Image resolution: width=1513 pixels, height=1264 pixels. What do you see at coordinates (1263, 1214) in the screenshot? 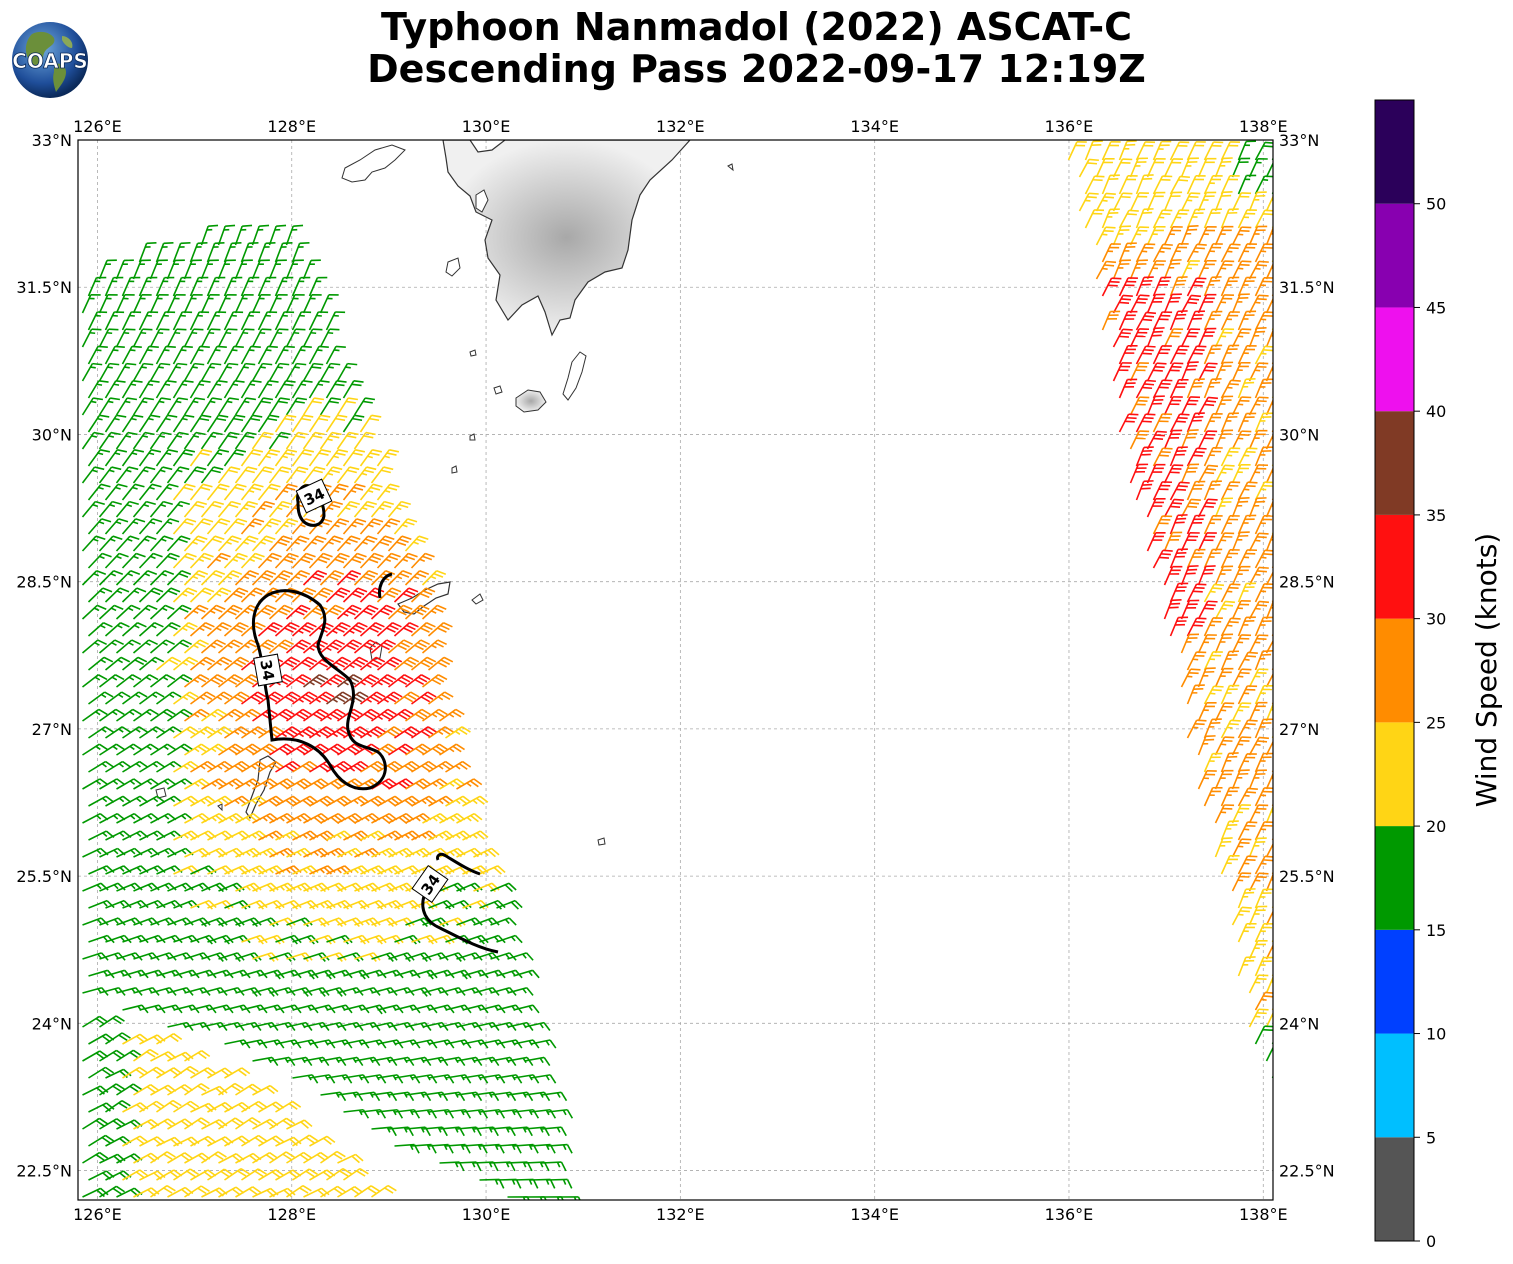
I see `lon-tick-label-bottom: 138°E` at bounding box center [1263, 1214].